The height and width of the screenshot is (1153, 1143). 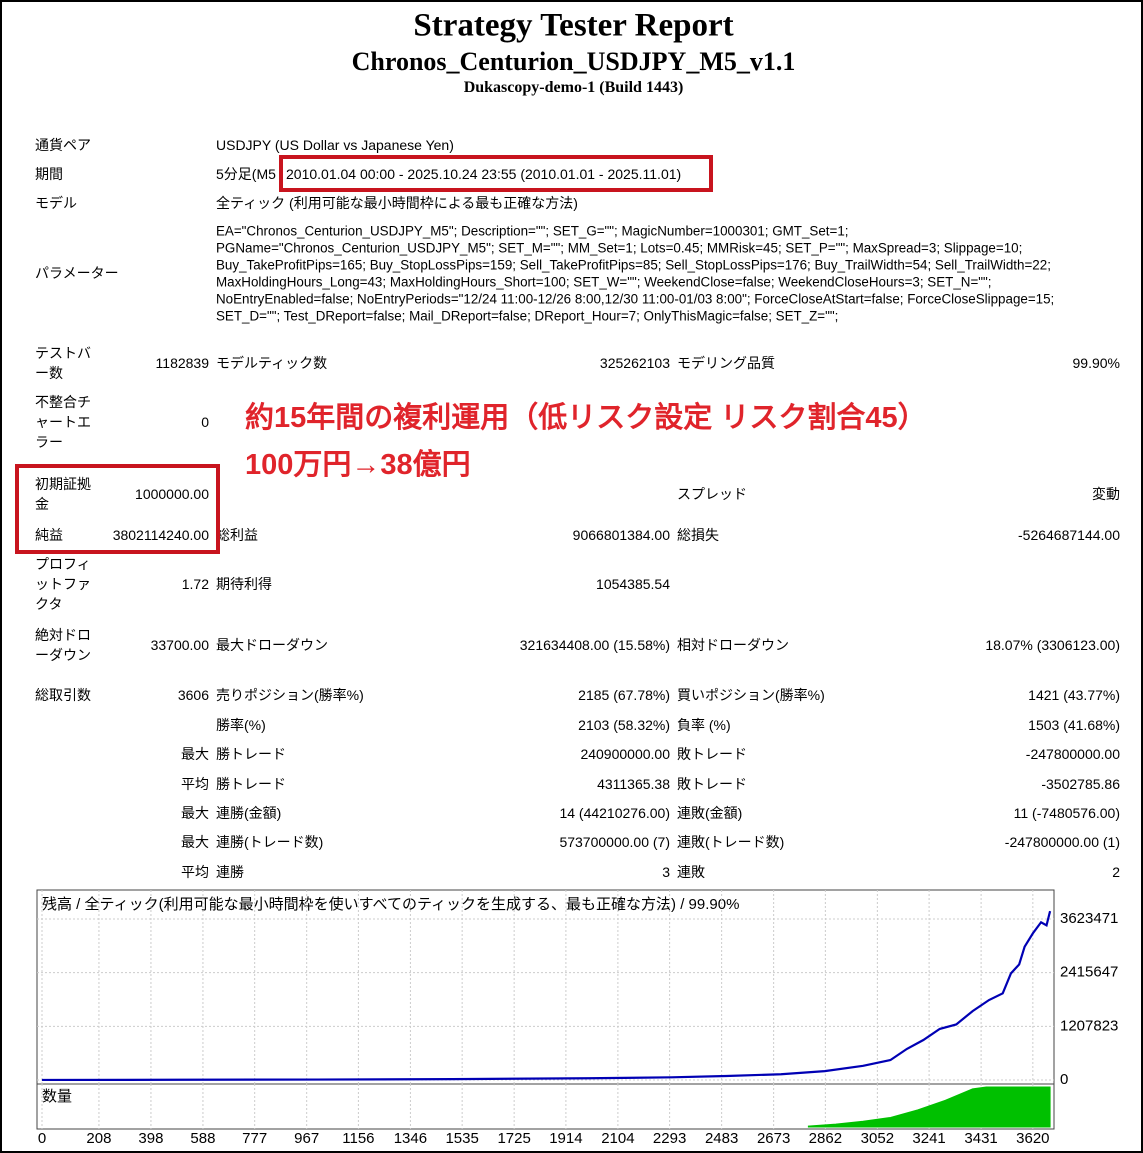 What do you see at coordinates (666, 872) in the screenshot?
I see `stat-value: 3` at bounding box center [666, 872].